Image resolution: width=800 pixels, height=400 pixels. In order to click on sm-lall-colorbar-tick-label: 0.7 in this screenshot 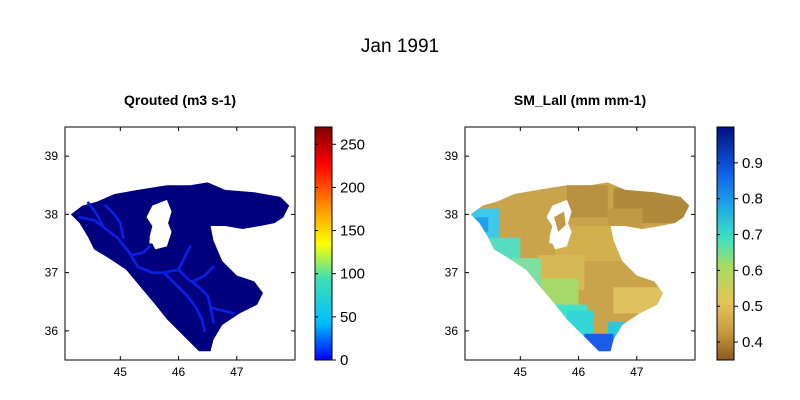, I will do `click(752, 235)`.